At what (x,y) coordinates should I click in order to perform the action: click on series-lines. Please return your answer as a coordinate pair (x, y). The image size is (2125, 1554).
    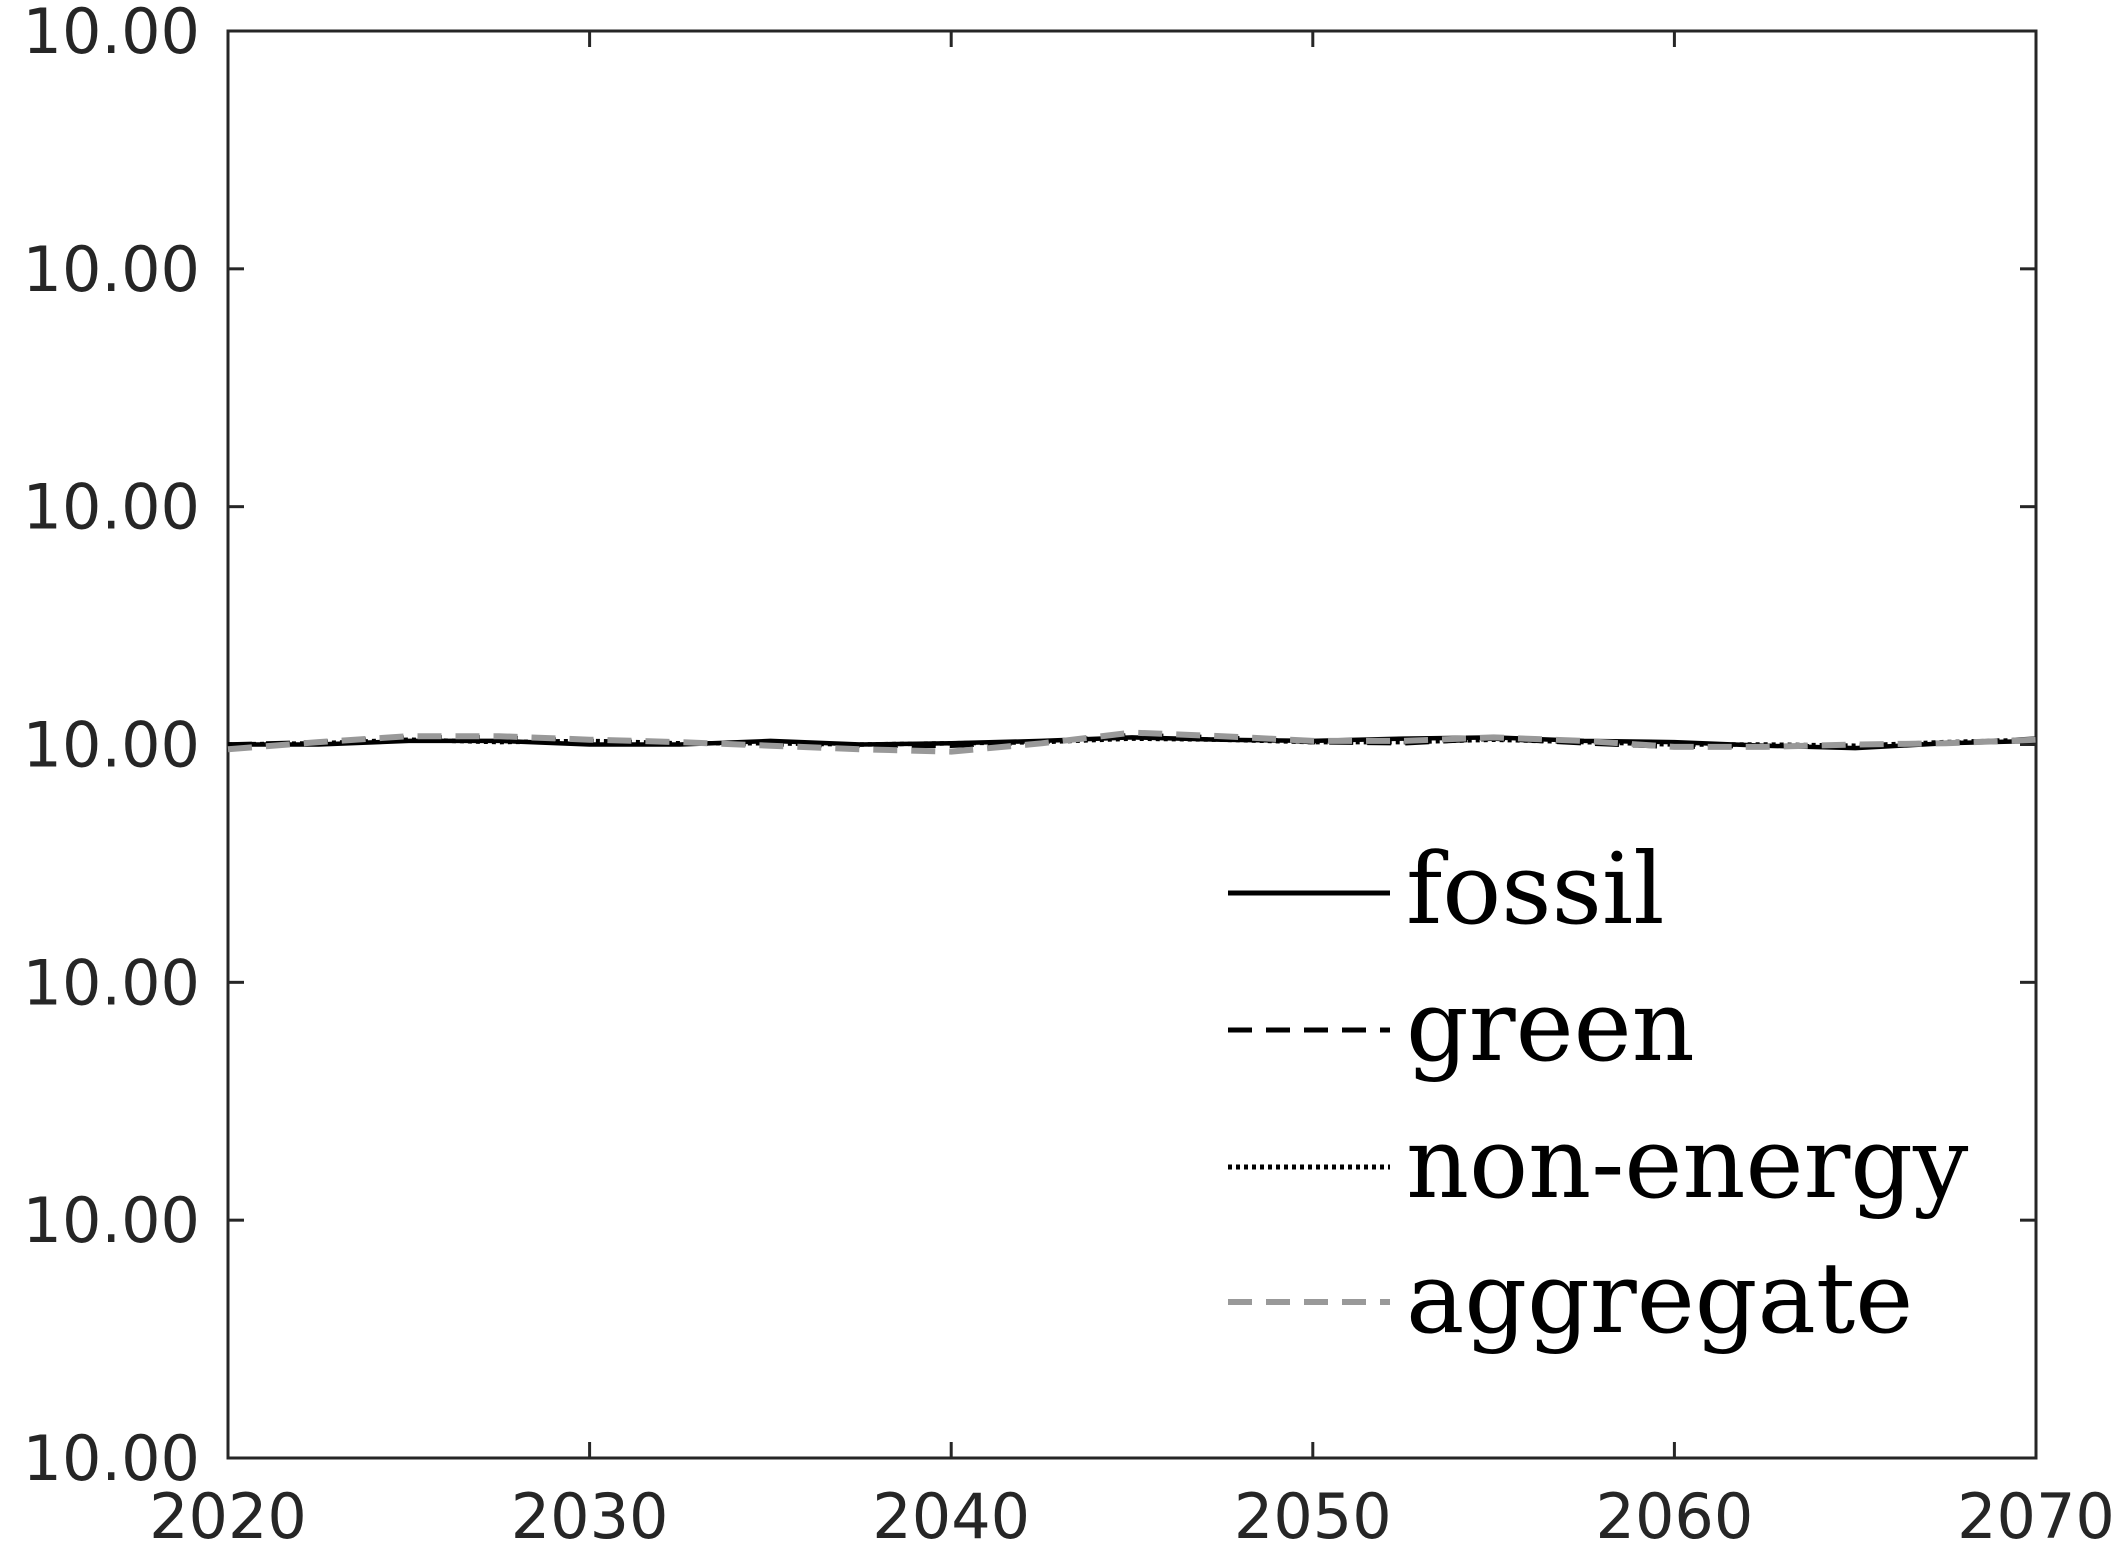
    Looking at the image, I should click on (1132, 742).